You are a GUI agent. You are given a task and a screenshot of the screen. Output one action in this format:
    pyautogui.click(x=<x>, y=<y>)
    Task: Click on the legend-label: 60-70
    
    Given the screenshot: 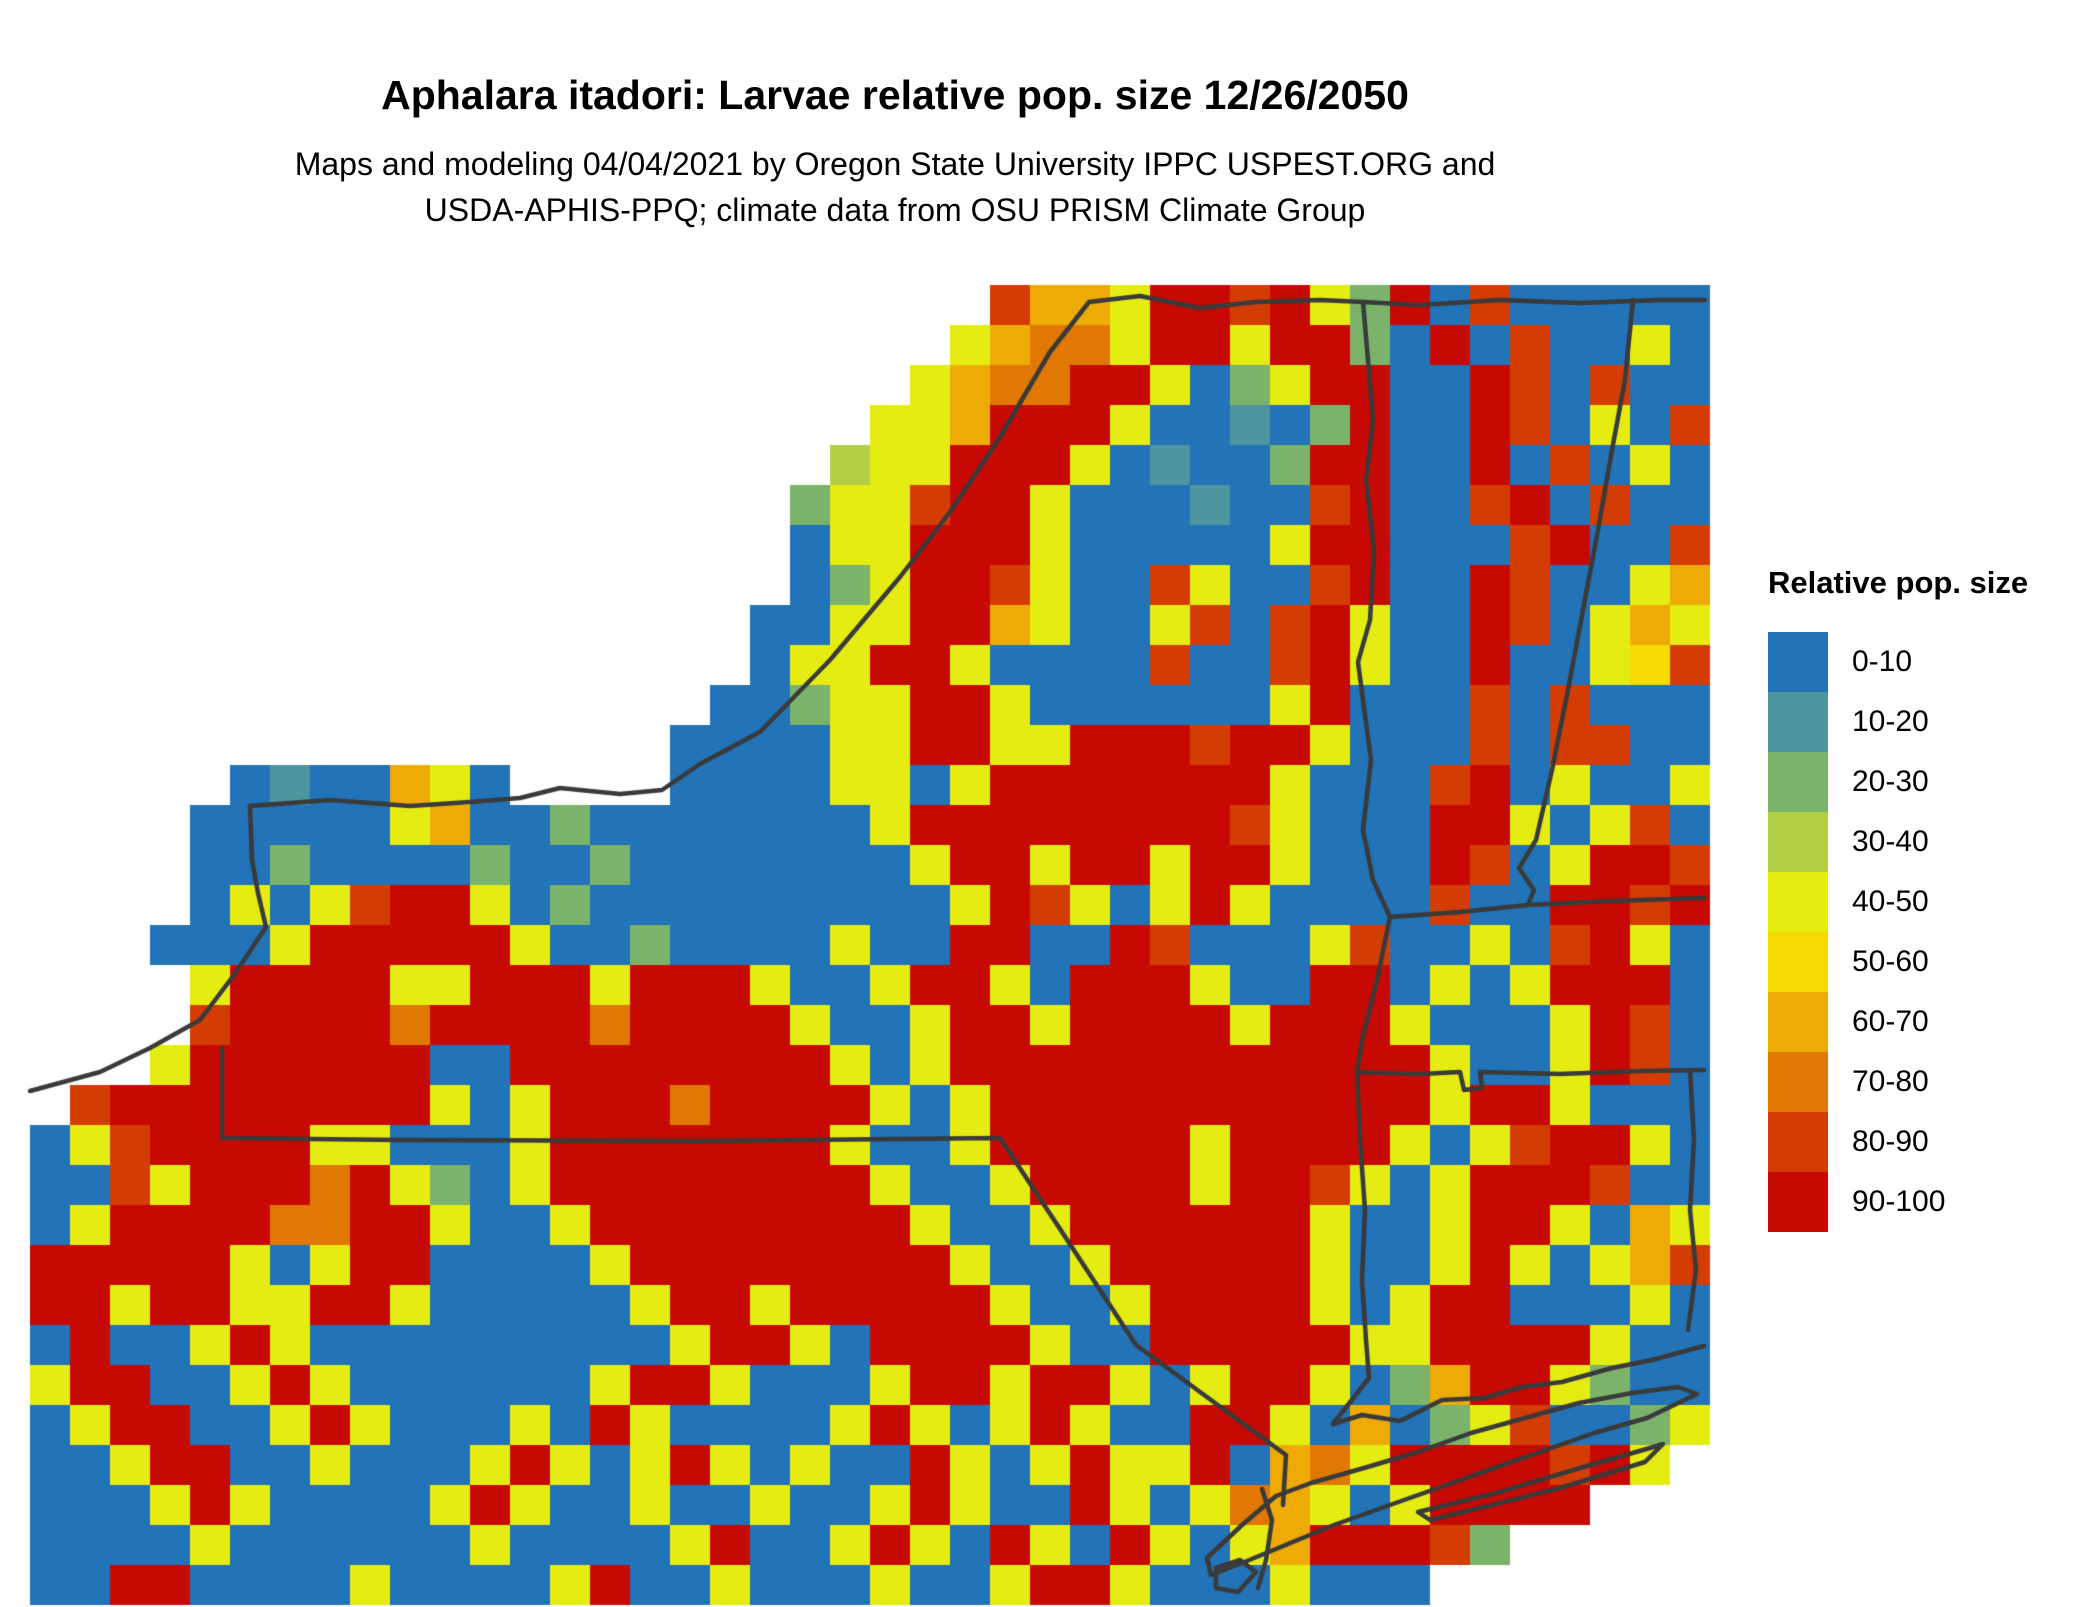 What is the action you would take?
    pyautogui.click(x=1890, y=1021)
    